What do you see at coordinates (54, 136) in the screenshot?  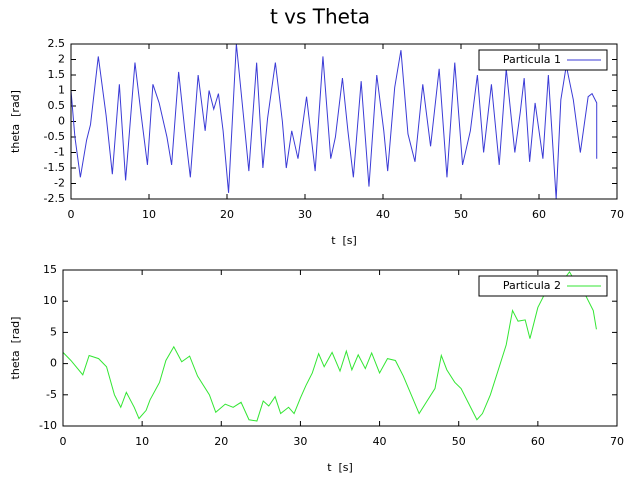 I see `y-tick-label: -0.5` at bounding box center [54, 136].